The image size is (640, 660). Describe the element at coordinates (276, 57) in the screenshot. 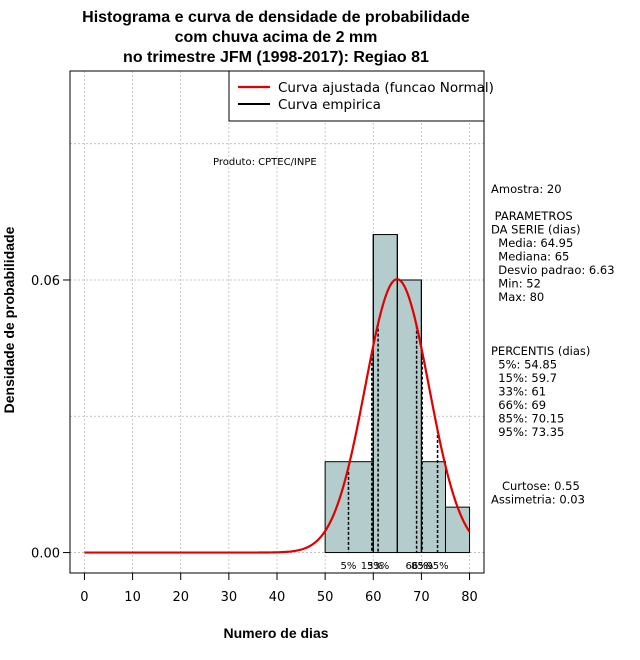

I see `chart-title-line-3: no trimestre JFM (1998-2017): Regiao 81` at that location.